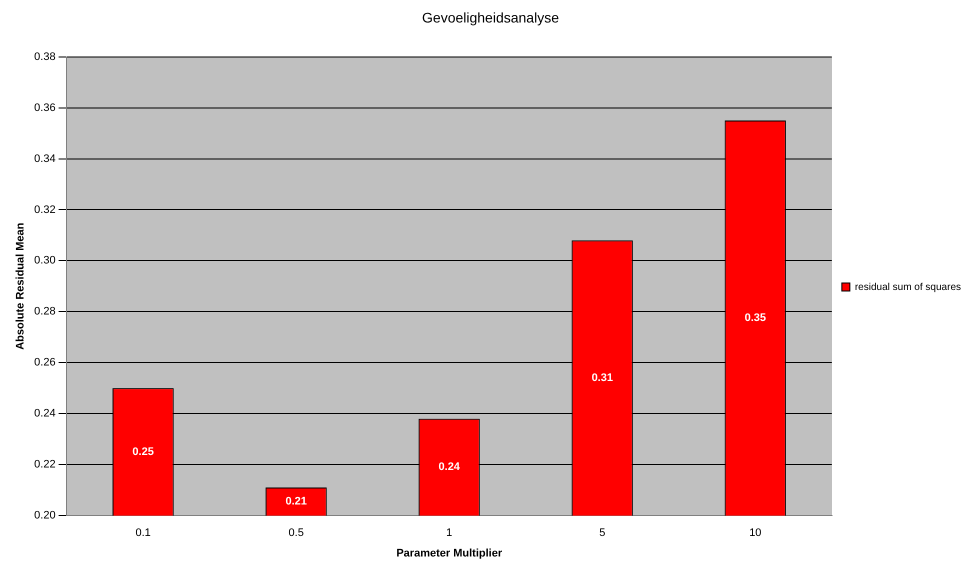 Image resolution: width=976 pixels, height=569 pixels. Describe the element at coordinates (449, 553) in the screenshot. I see `x-axis-title: Parameter Multiplier` at that location.